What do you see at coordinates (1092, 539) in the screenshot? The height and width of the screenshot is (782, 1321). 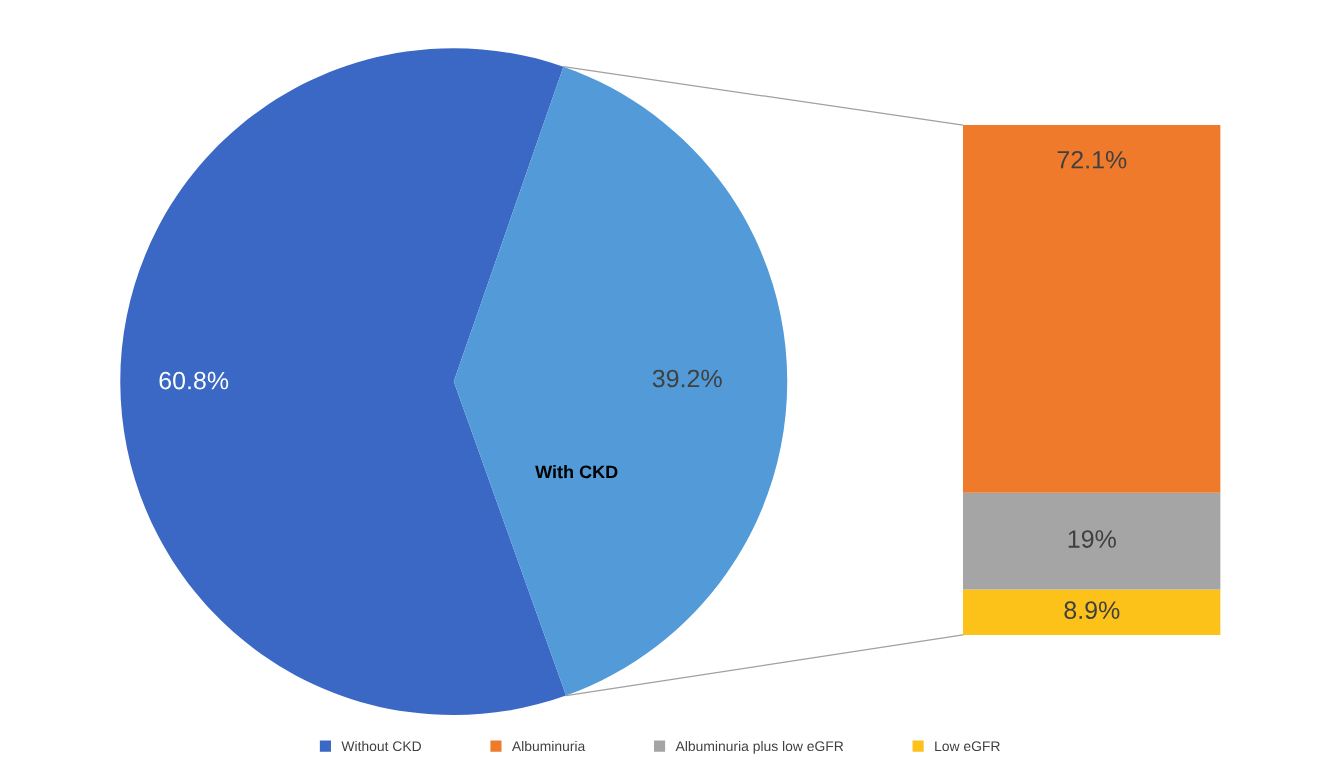 I see `data-label: 19%` at bounding box center [1092, 539].